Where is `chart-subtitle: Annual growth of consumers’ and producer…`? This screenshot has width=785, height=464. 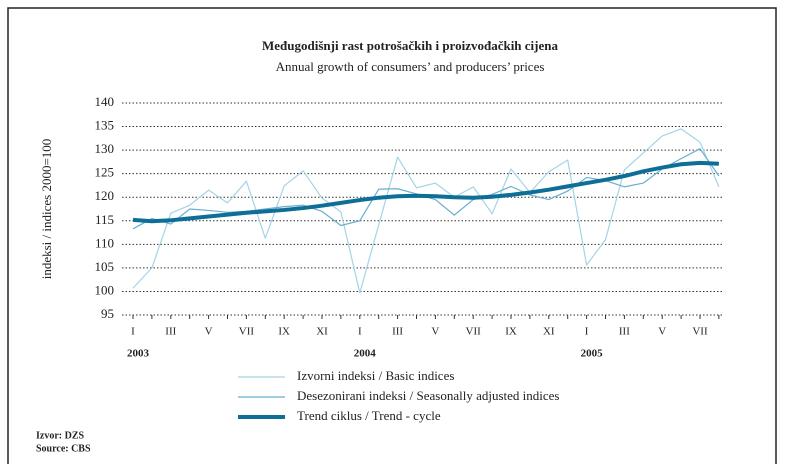
chart-subtitle: Annual growth of consumers’ and producer… is located at coordinates (410, 66).